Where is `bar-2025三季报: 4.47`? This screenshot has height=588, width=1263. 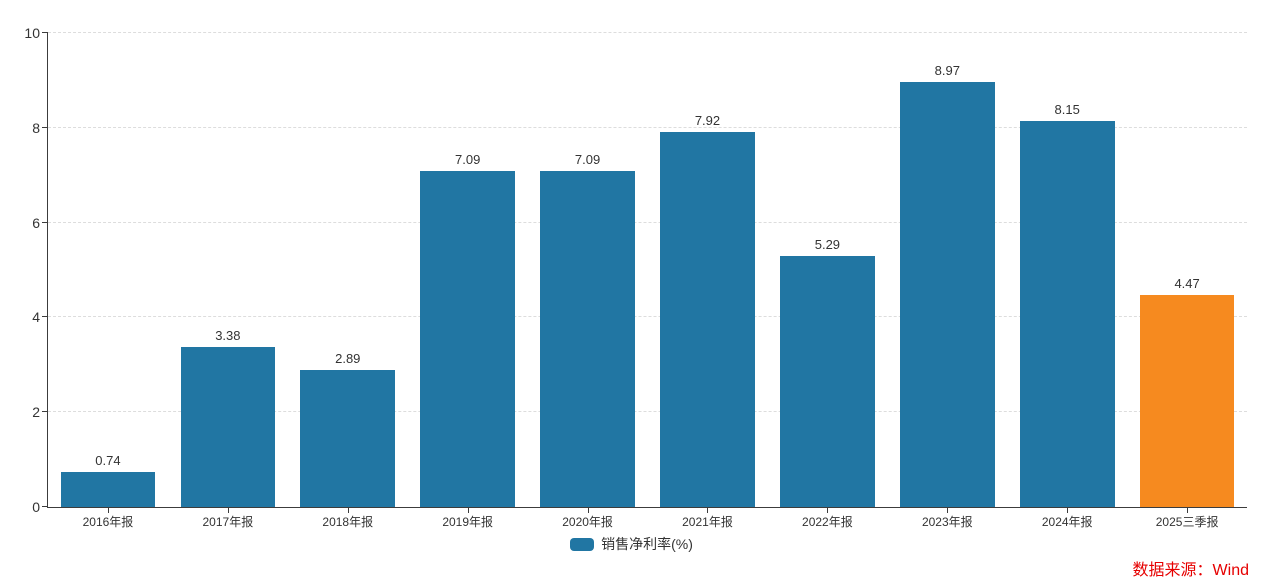 bar-2025三季报: 4.47 is located at coordinates (1187, 391).